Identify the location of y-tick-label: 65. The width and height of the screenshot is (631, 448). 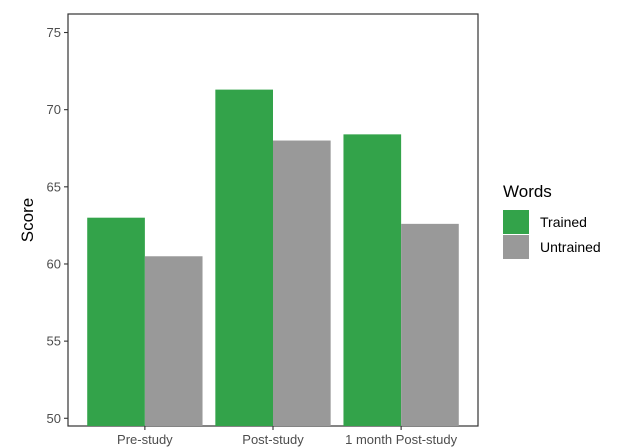
(54, 186).